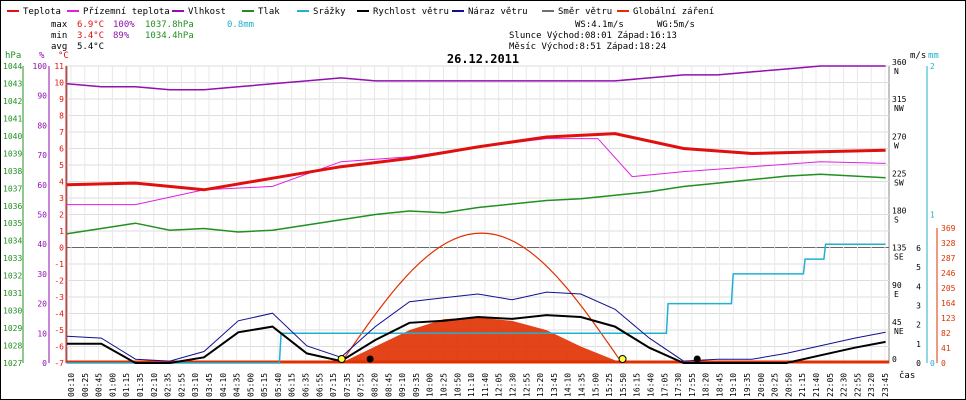 The image size is (966, 400). I want to click on x-tick-label: 04:10, so click(223, 385).